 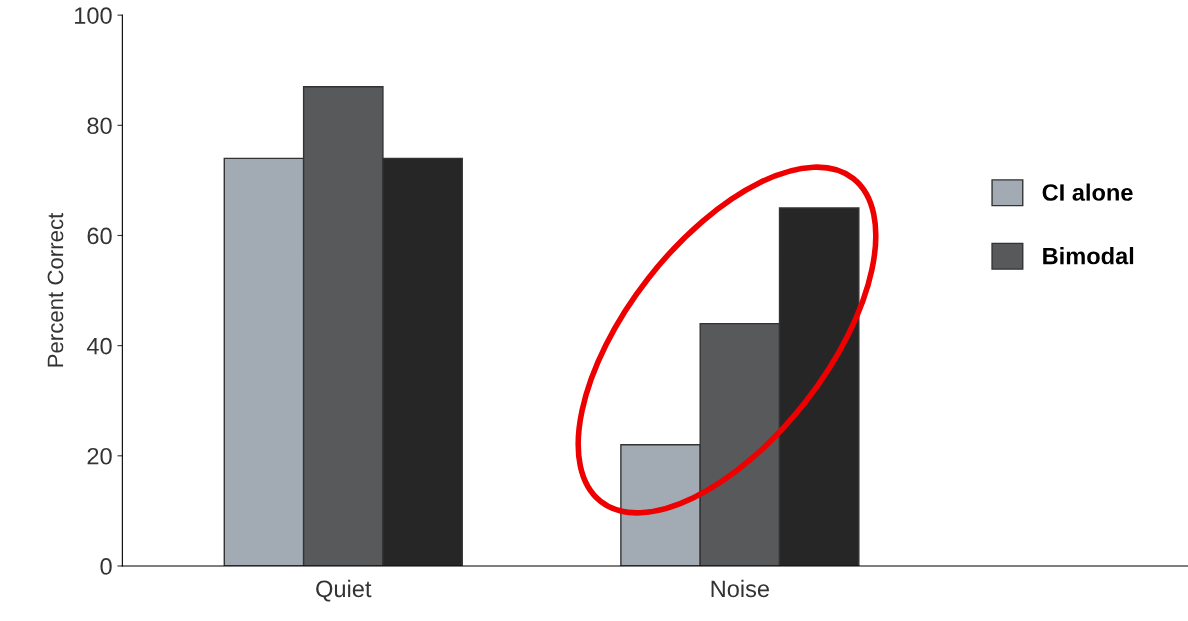 What do you see at coordinates (93, 15) in the screenshot?
I see `y-tick-label: 100` at bounding box center [93, 15].